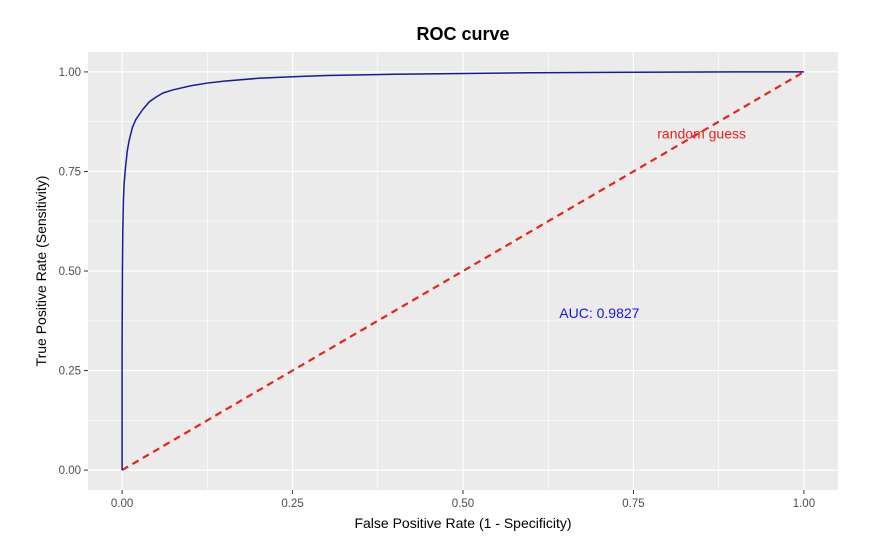 This screenshot has width=894, height=556. I want to click on random-guess-label: random guess, so click(701, 134).